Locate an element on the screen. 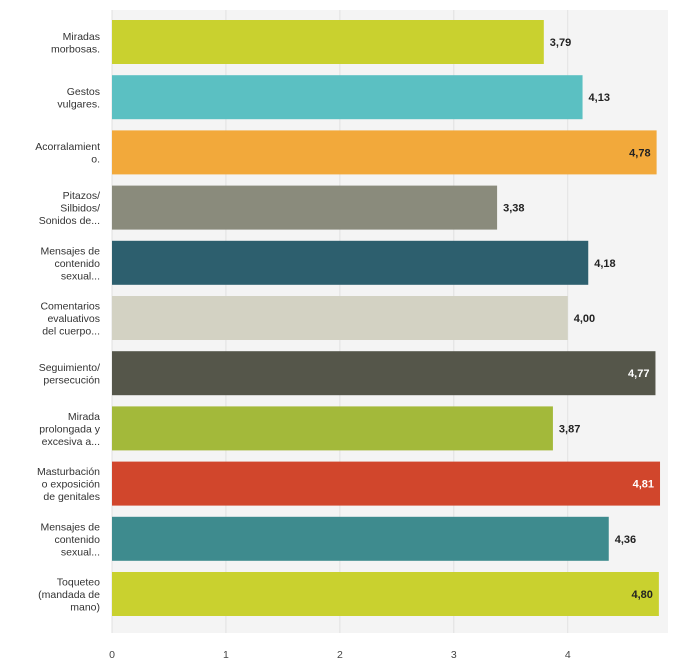 This screenshot has height=663, width=676. category-label: Seguimiento/persecución is located at coordinates (69, 374).